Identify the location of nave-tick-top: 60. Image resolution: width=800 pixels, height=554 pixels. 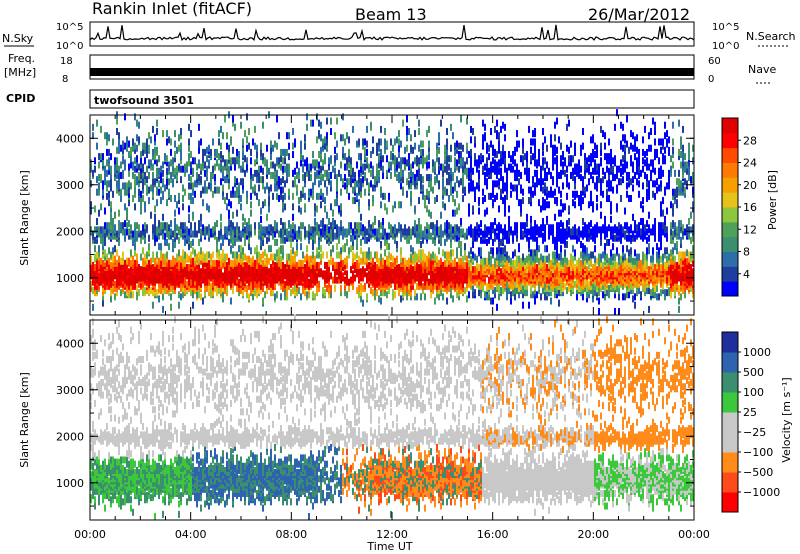
(714, 61).